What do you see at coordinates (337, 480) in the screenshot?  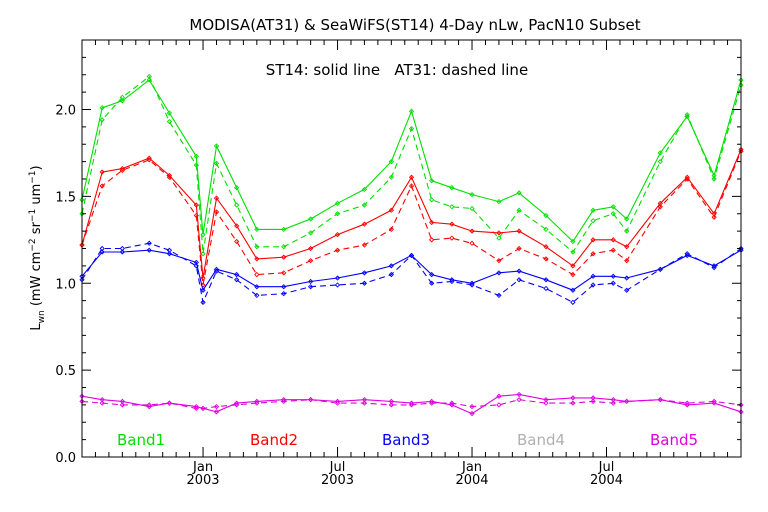 I see `x-tick-sublabel: 2003` at bounding box center [337, 480].